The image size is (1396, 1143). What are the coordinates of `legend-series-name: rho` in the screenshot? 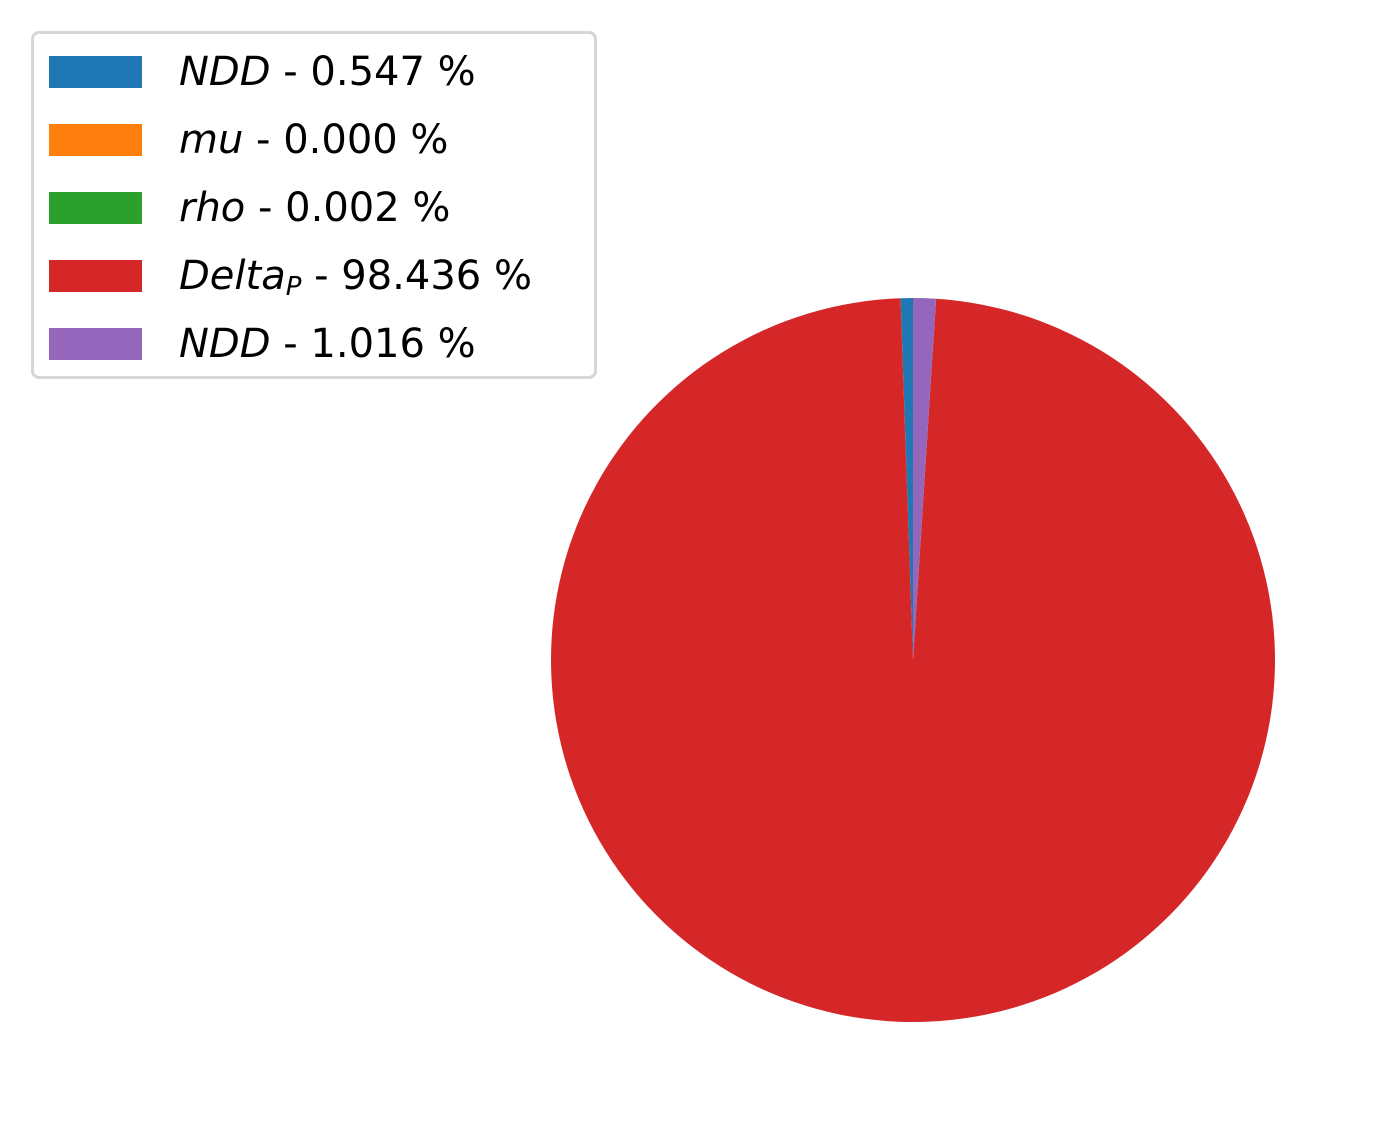 It's located at (212, 208).